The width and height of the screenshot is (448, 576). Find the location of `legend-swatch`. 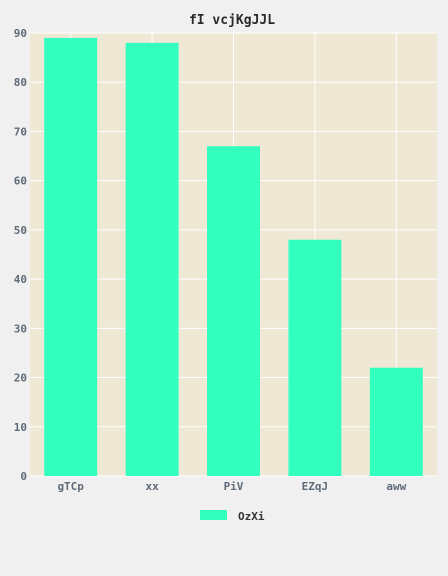

legend-swatch is located at coordinates (213, 515).